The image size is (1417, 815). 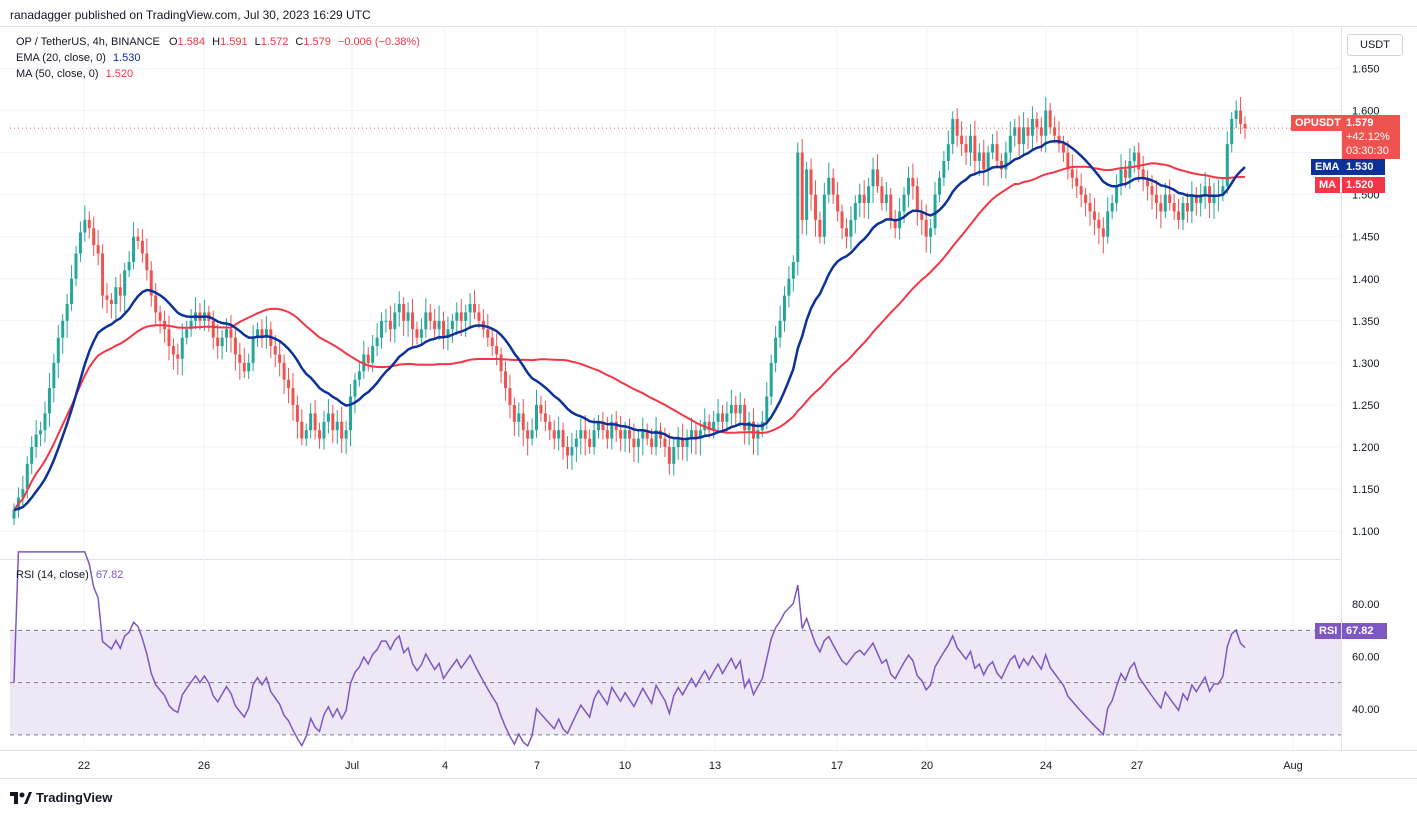 I want to click on rsi-value-tag: 67.82, so click(x=1364, y=631).